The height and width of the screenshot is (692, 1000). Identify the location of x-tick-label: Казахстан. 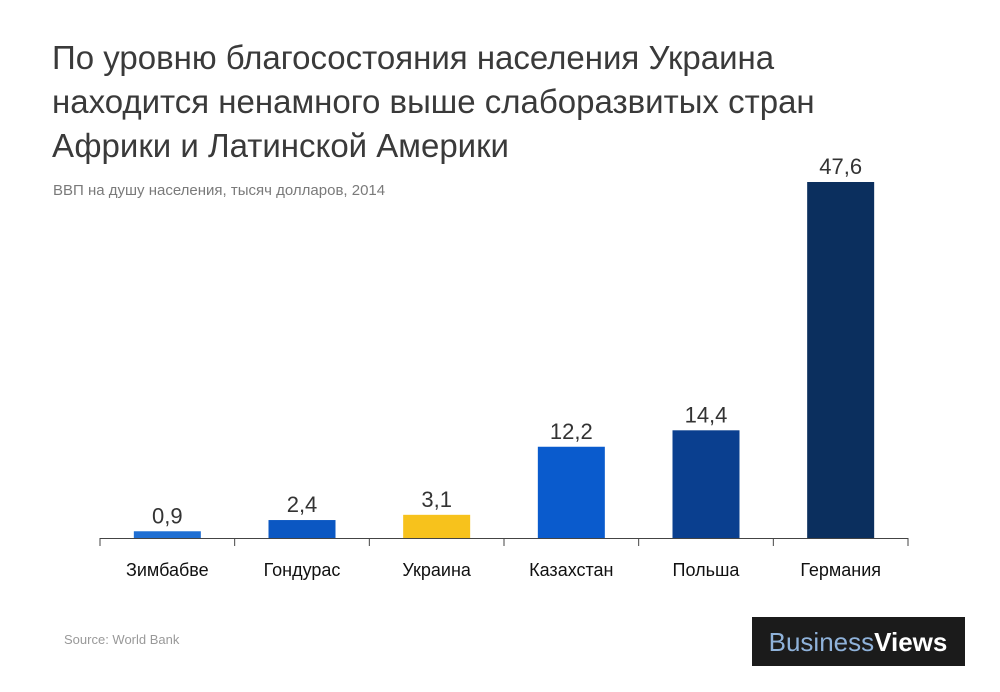
(571, 570).